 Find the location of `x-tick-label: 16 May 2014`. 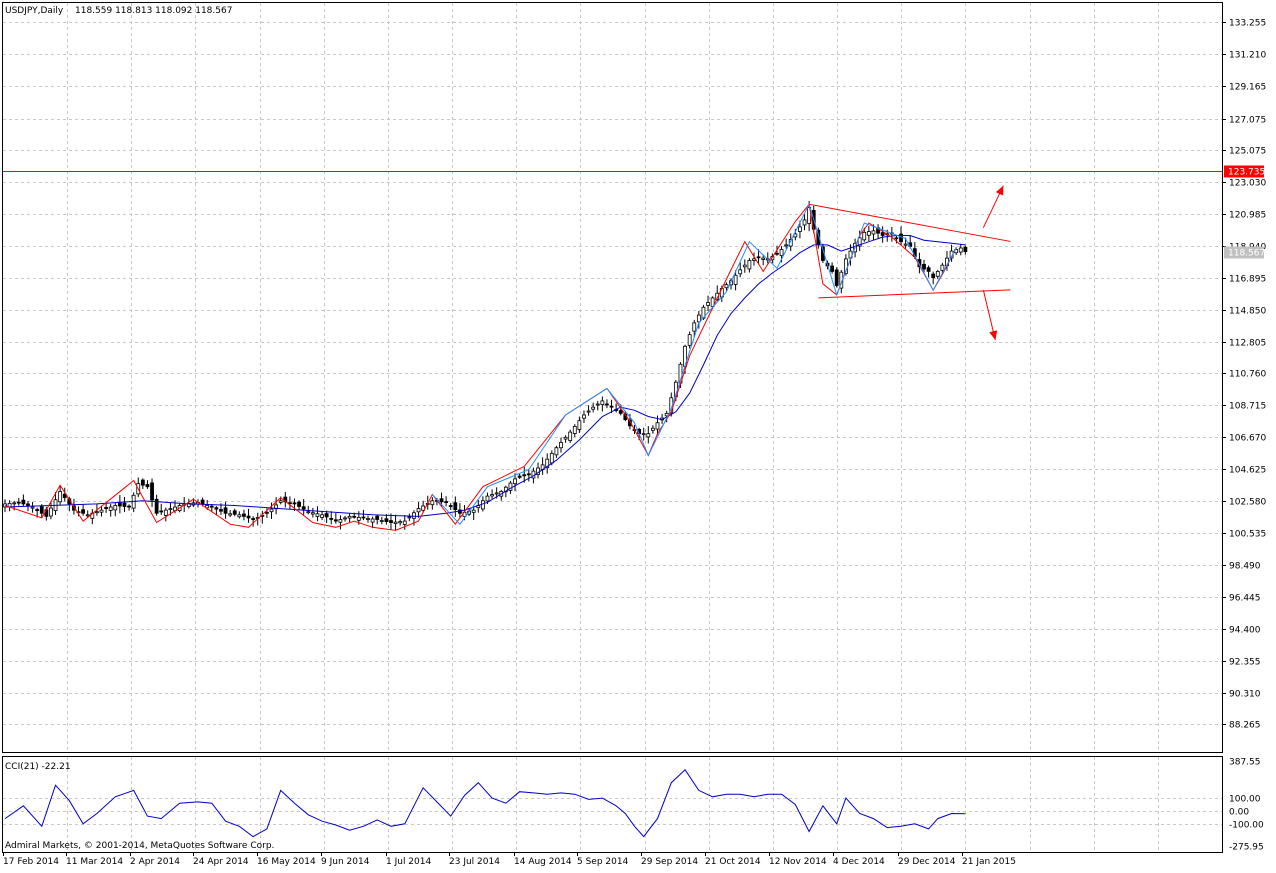

x-tick-label: 16 May 2014 is located at coordinates (286, 862).